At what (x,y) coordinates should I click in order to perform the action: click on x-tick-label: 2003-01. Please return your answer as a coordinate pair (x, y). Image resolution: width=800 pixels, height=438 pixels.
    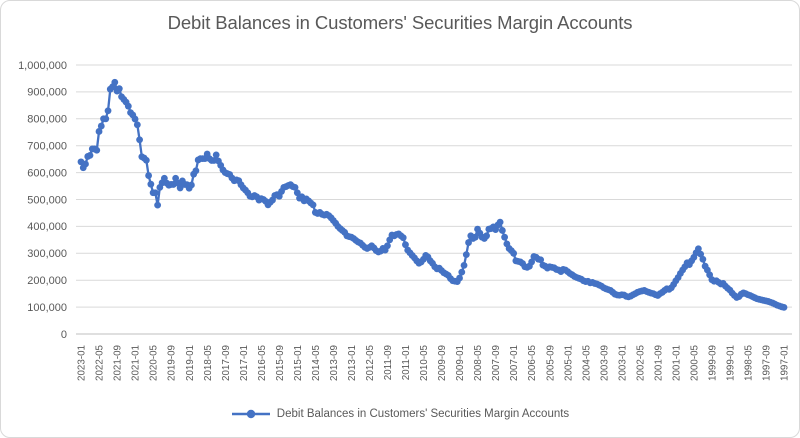
    Looking at the image, I should click on (622, 363).